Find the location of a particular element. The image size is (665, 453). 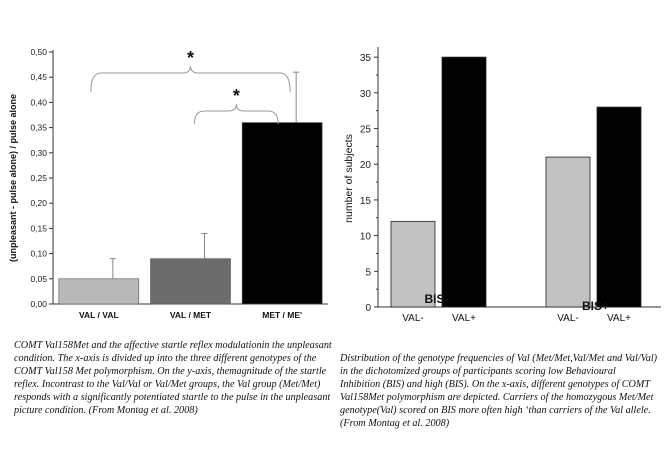

y-axis-label: (unpleasant - pulse alone) / pulse alone is located at coordinates (13, 178).